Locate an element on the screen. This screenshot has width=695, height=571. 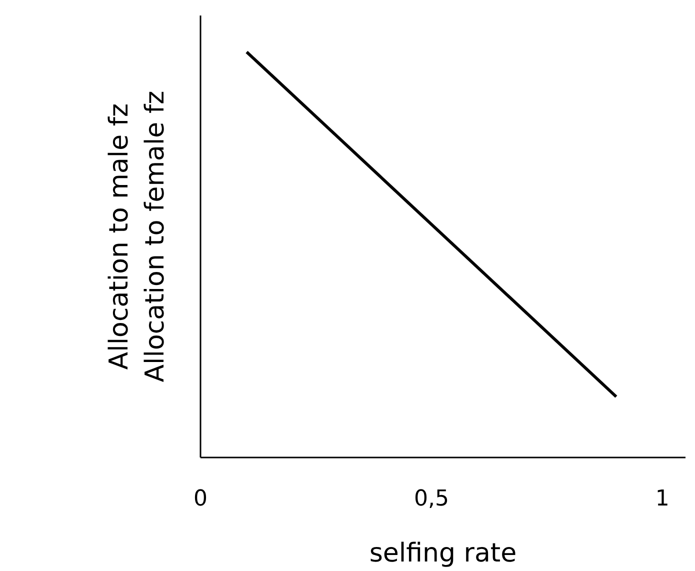
x-tick-label: 0,5 is located at coordinates (431, 499).